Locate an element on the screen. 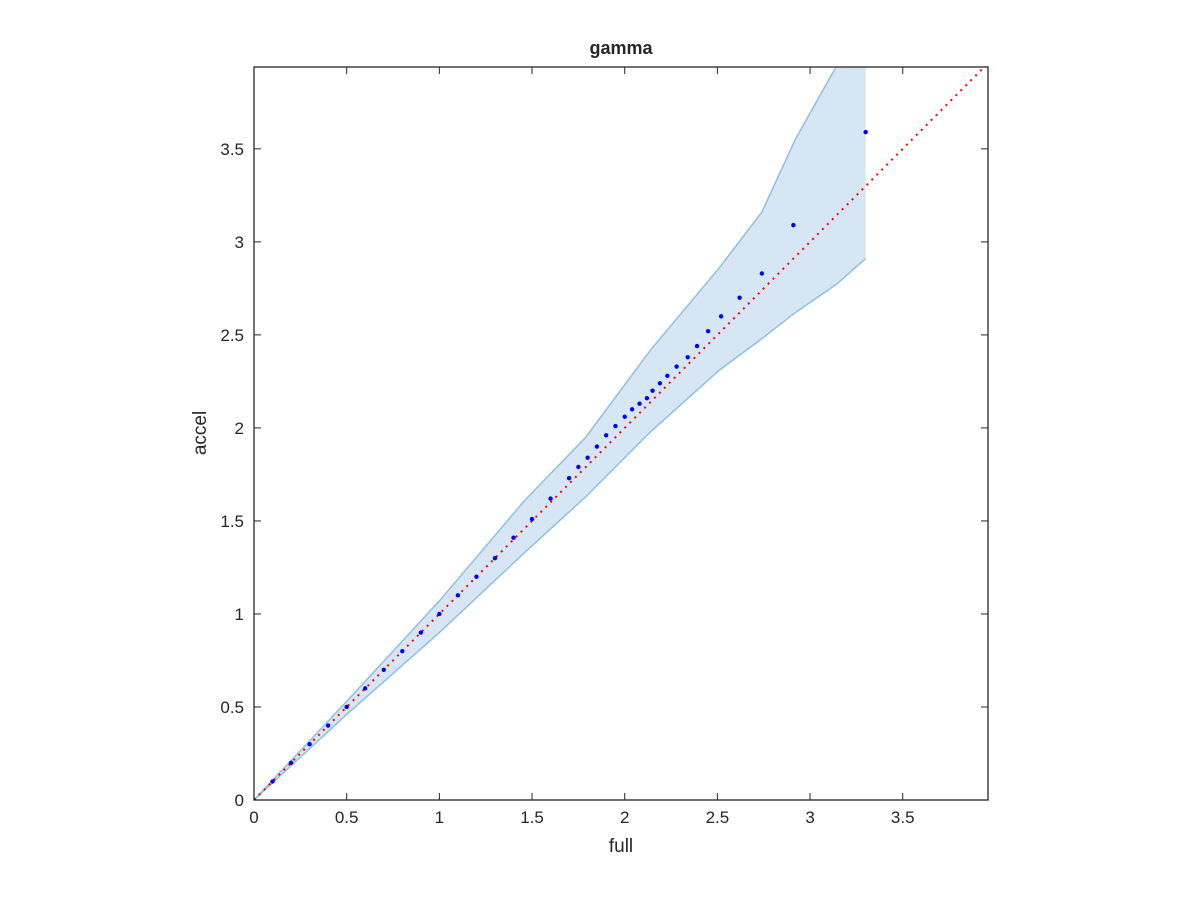 The image size is (1200, 900). y-axis-label: accel is located at coordinates (200, 433).